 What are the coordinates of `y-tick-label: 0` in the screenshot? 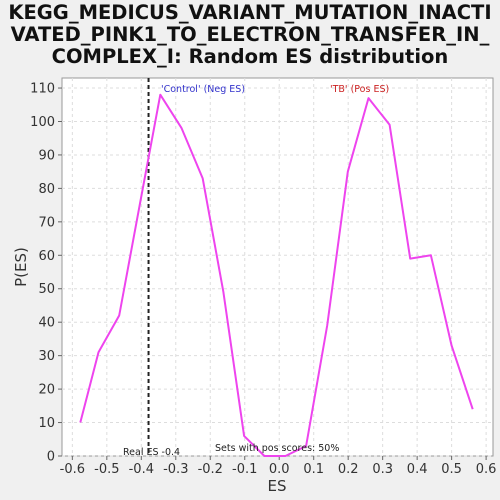 It's located at (51, 457).